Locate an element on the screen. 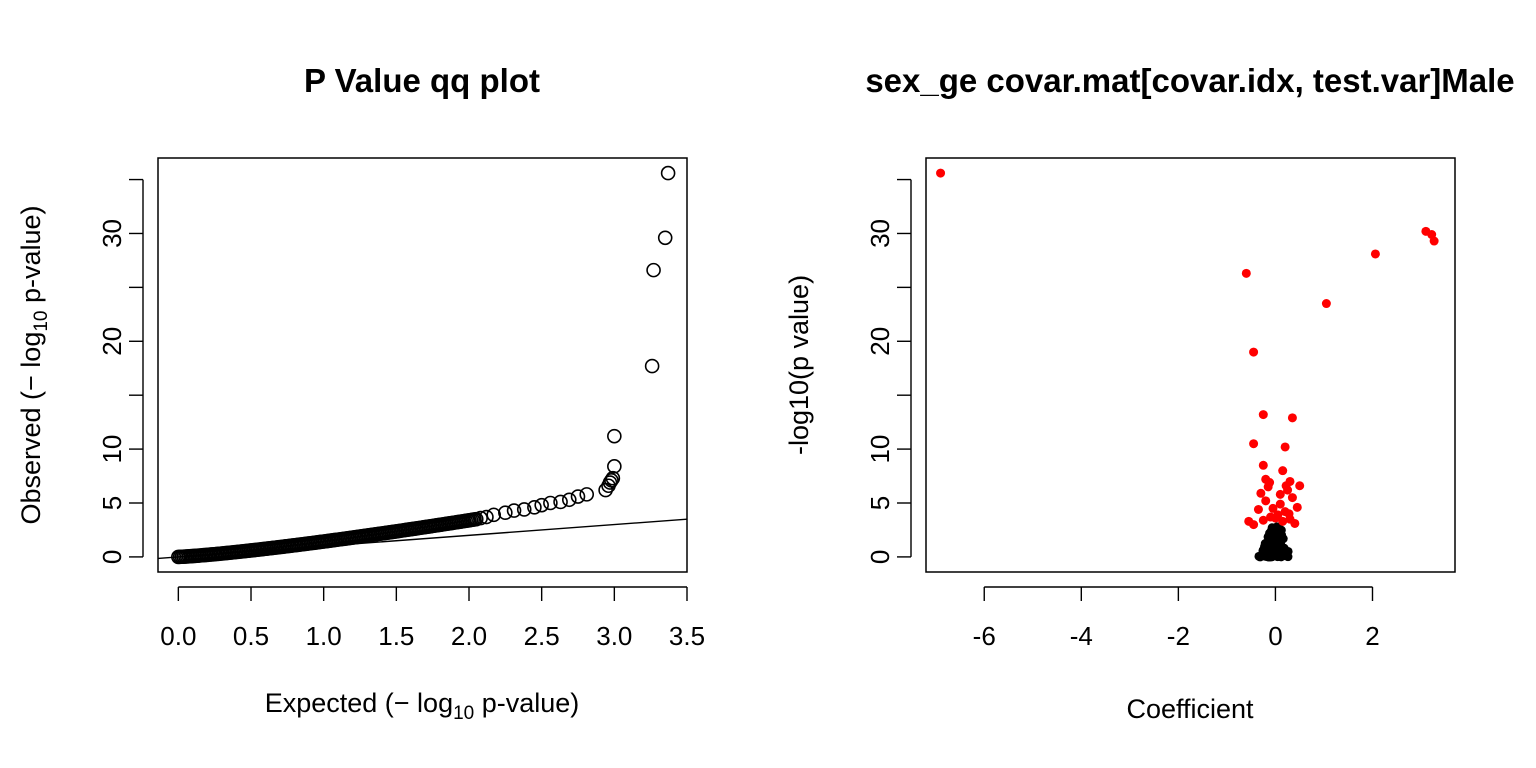  volcano-y-tick-label: 10 is located at coordinates (880, 449).